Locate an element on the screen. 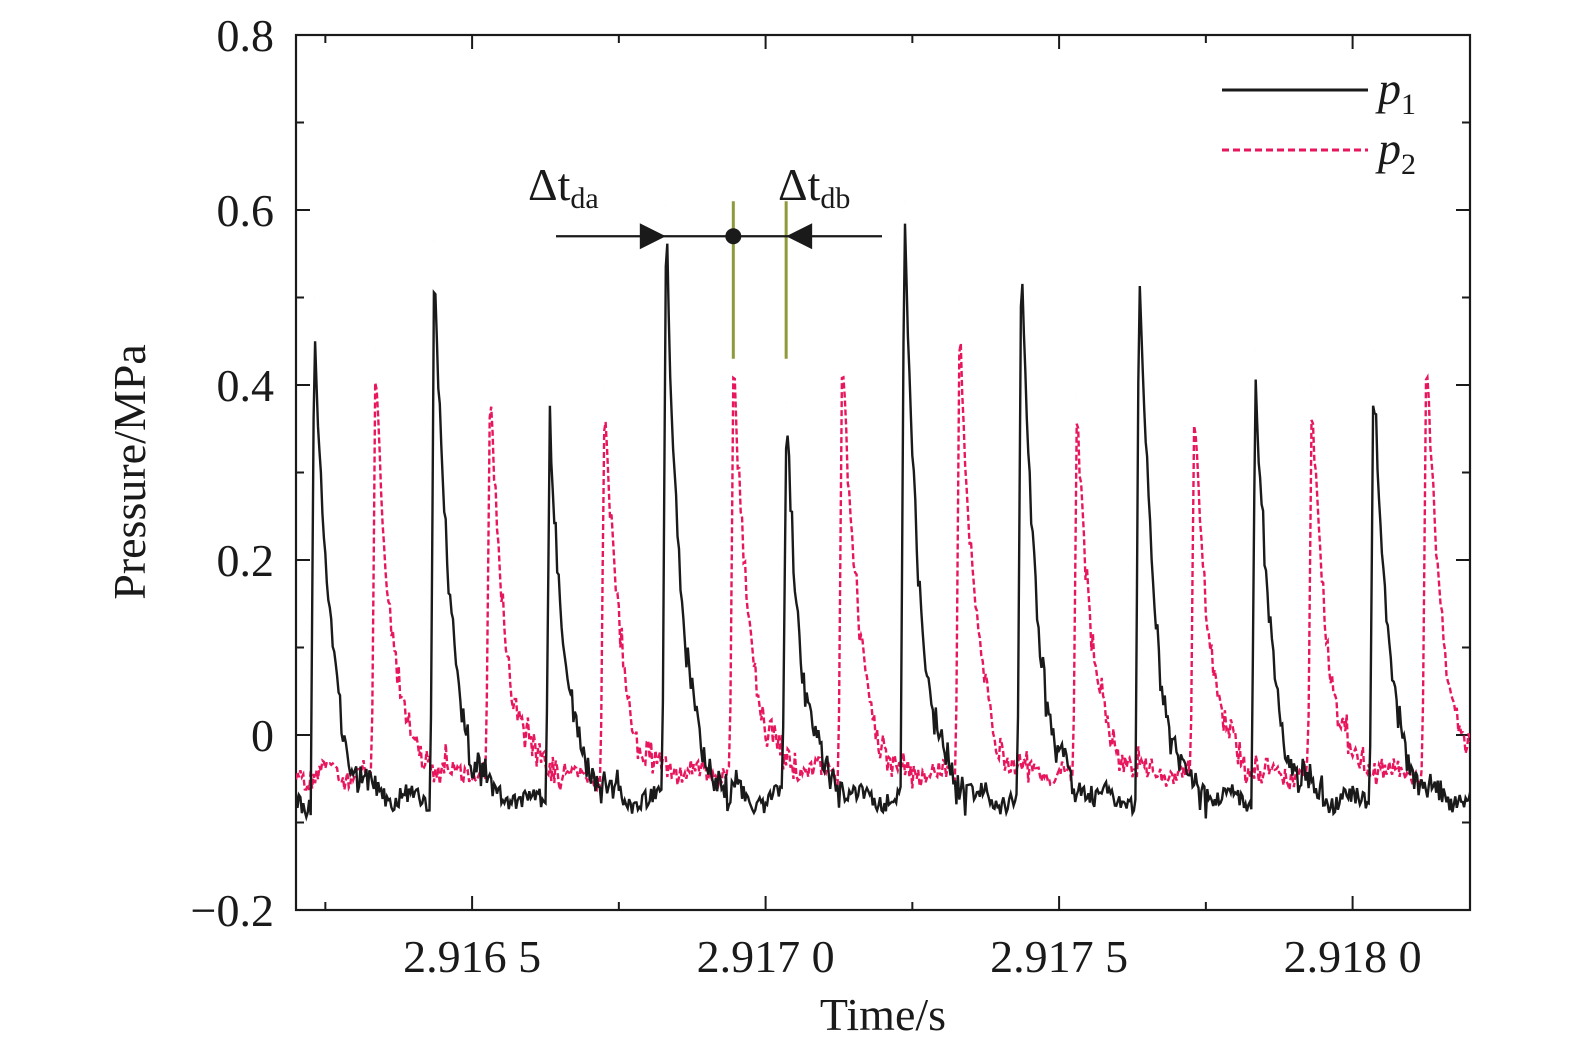 This screenshot has height=1054, width=1575. x-tick-label: 2.917 5 is located at coordinates (1059, 956).